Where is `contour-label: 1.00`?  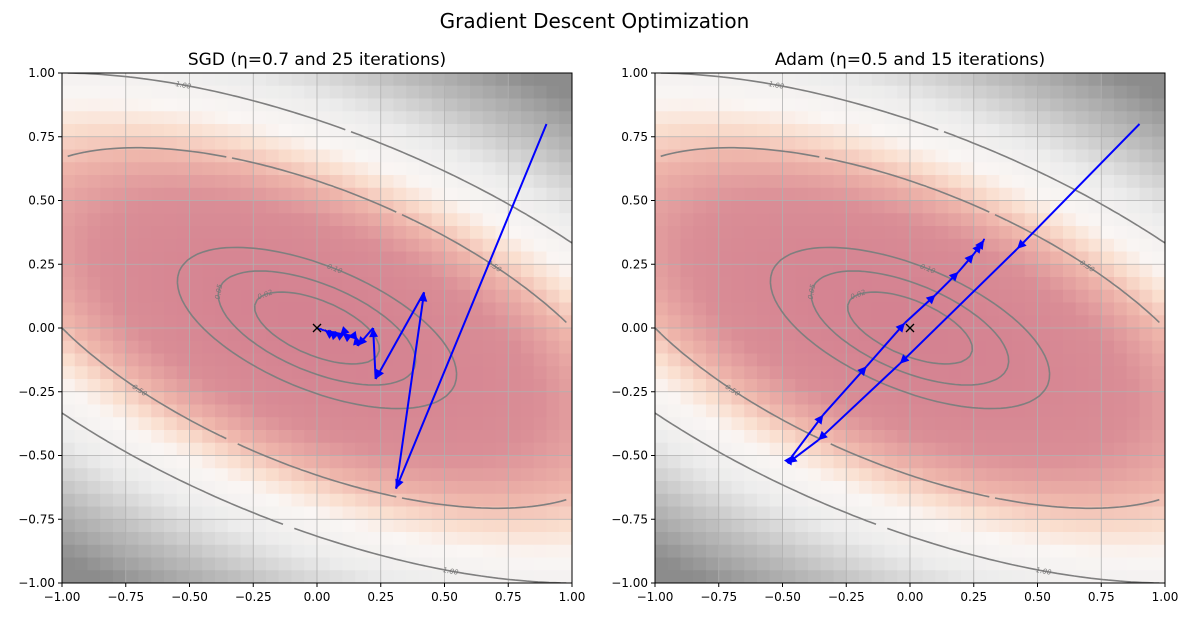
contour-label: 1.00 is located at coordinates (450, 571).